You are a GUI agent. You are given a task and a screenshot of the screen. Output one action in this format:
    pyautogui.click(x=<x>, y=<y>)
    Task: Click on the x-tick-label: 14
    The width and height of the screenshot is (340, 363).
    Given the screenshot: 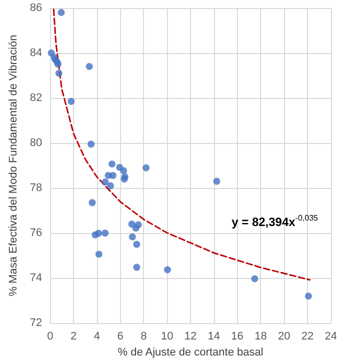 What is the action you would take?
    pyautogui.click(x=214, y=336)
    